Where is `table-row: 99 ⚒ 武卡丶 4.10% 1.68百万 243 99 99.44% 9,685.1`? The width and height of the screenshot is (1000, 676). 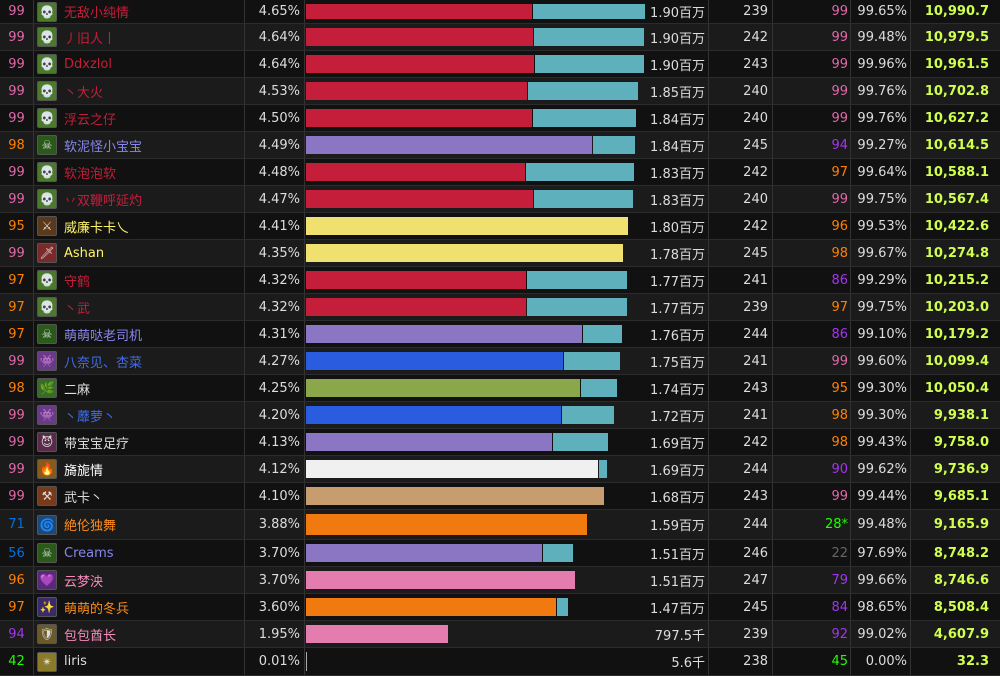 table-row: 99 ⚒ 武卡丶 4.10% 1.68百万 243 99 99.44% 9,685.1 is located at coordinates (500, 496).